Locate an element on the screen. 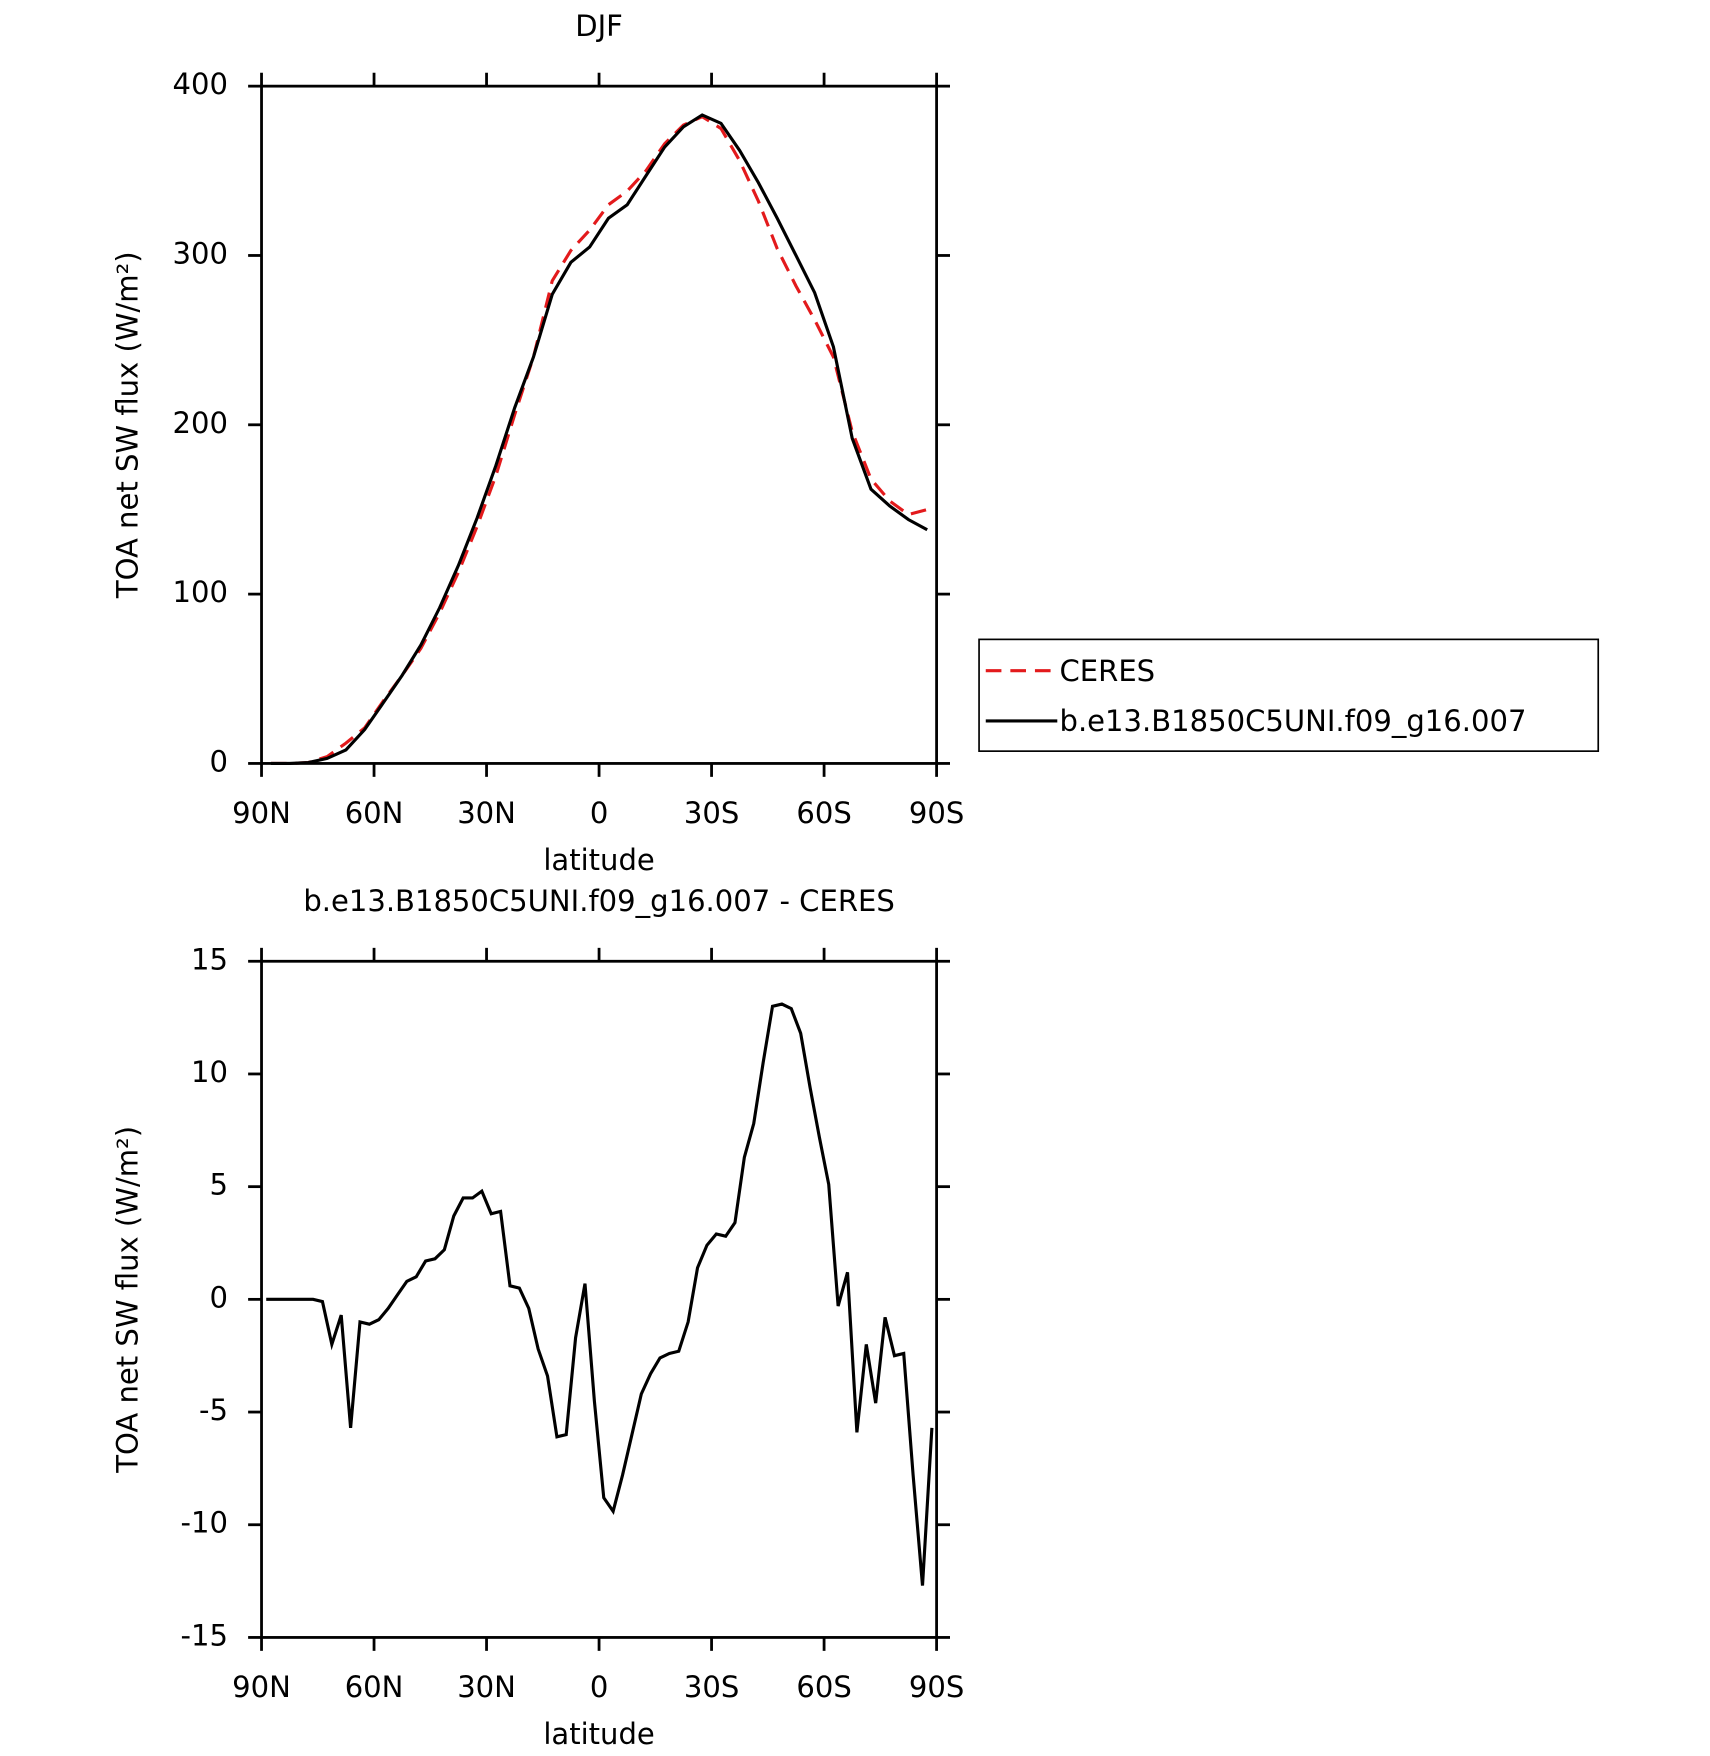 The height and width of the screenshot is (1756, 1710). y-tick-label: 400 is located at coordinates (200, 84).